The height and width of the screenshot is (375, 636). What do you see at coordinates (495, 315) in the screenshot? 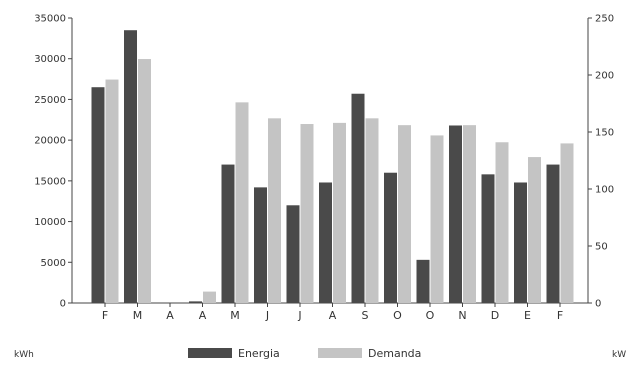
I see `x-tick-label: D` at bounding box center [495, 315].